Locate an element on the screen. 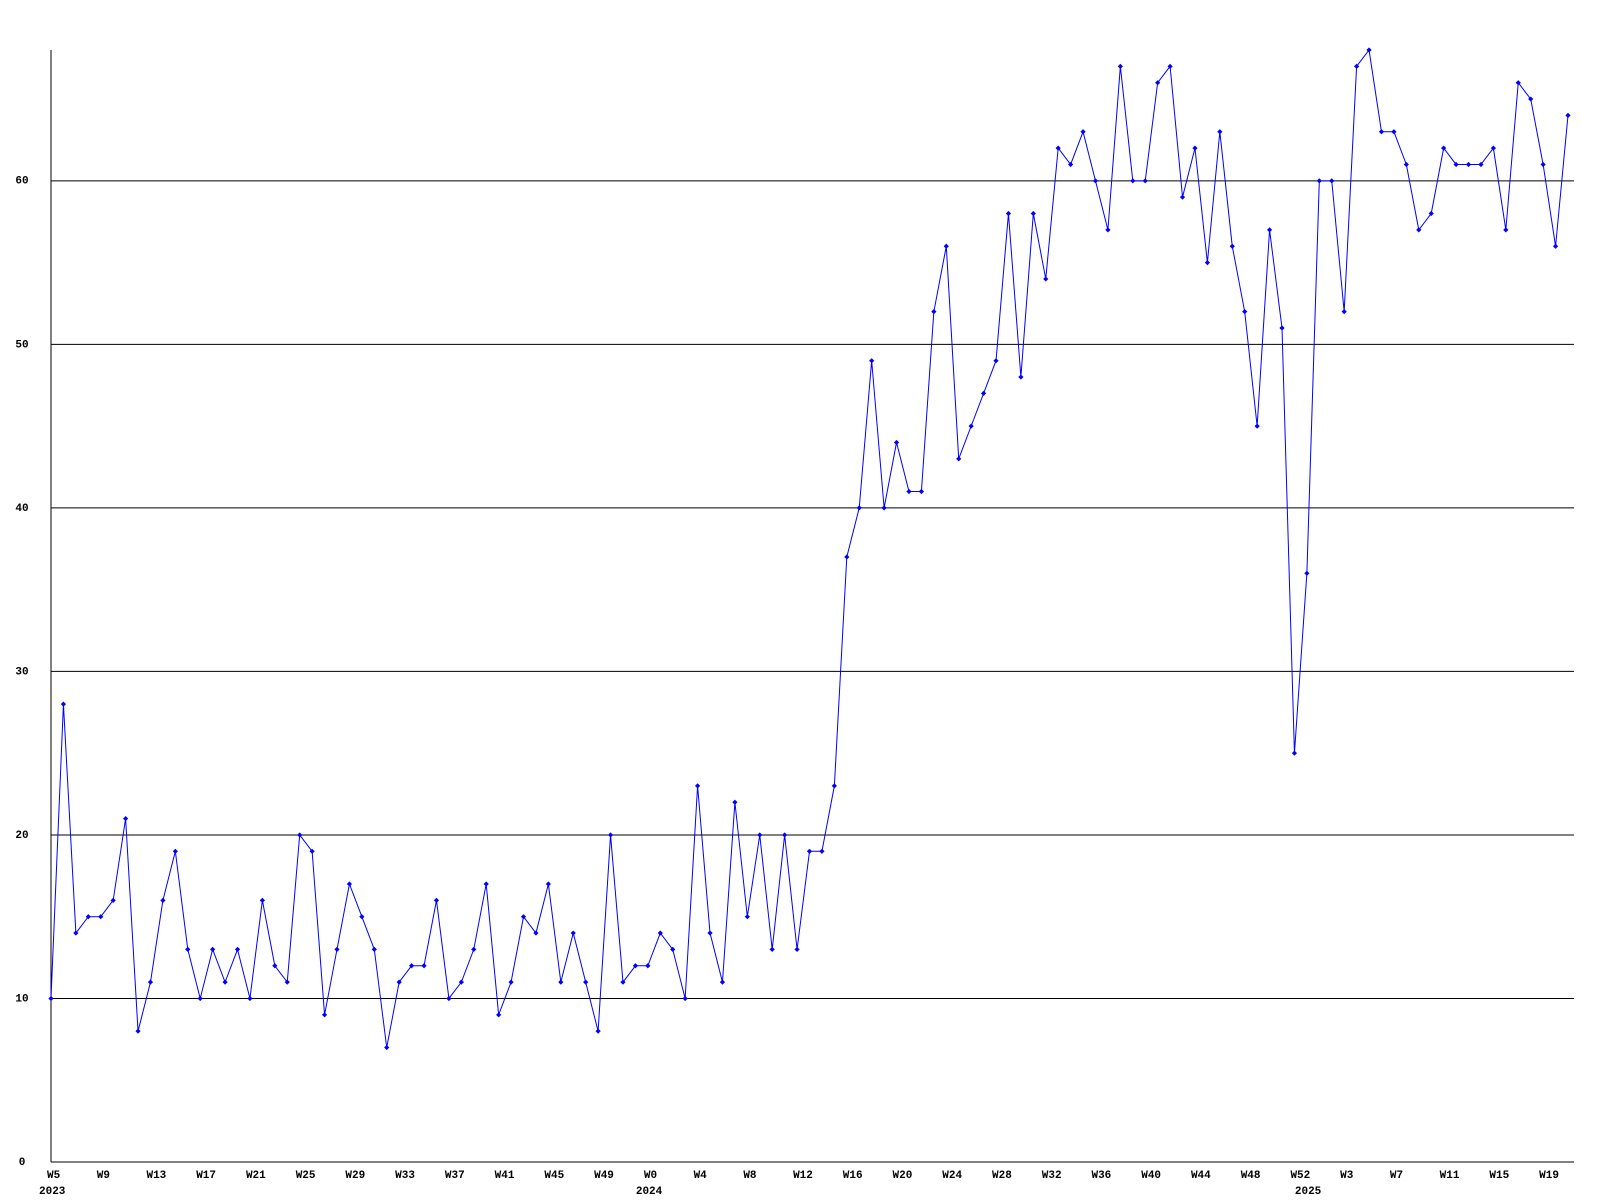 This screenshot has width=1600, height=1200. x-tick-label: W5 is located at coordinates (54, 1176).